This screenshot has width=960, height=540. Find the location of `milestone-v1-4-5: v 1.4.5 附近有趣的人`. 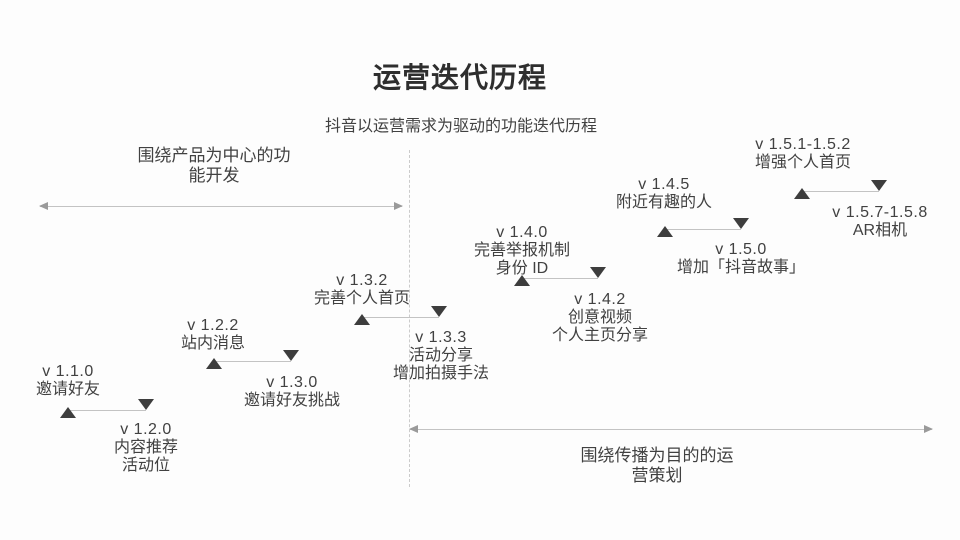

milestone-v1-4-5: v 1.4.5 附近有趣的人 is located at coordinates (664, 194).